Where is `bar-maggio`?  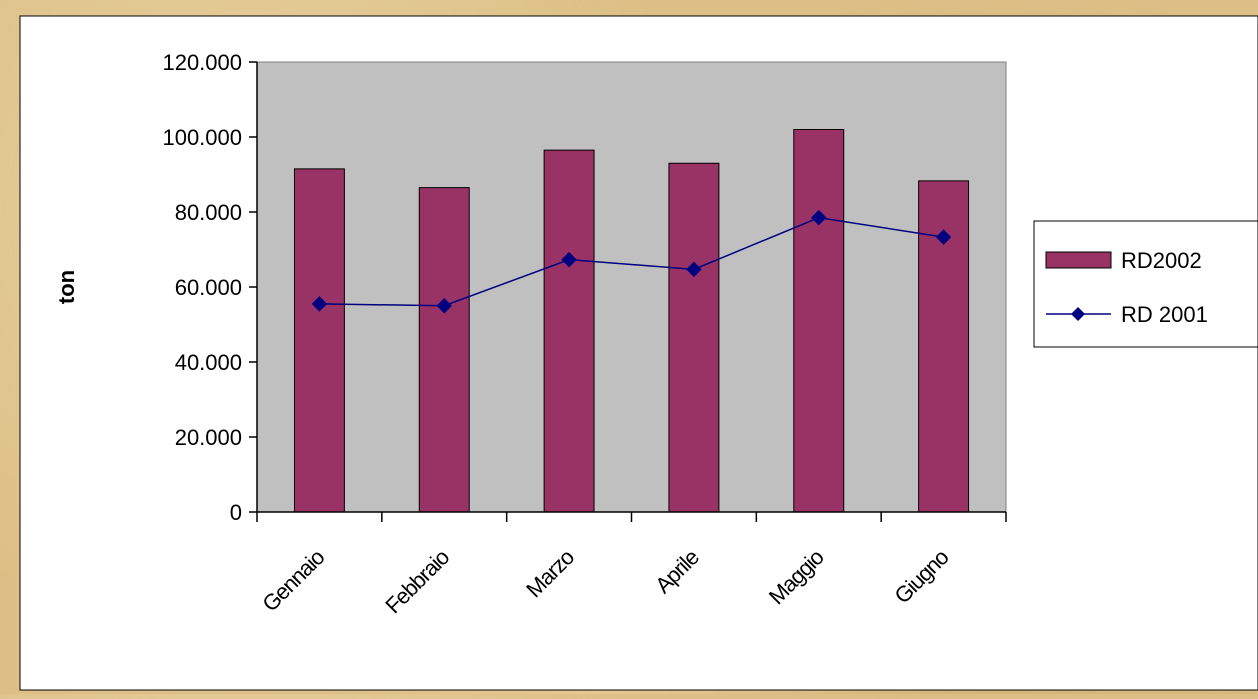
bar-maggio is located at coordinates (819, 321).